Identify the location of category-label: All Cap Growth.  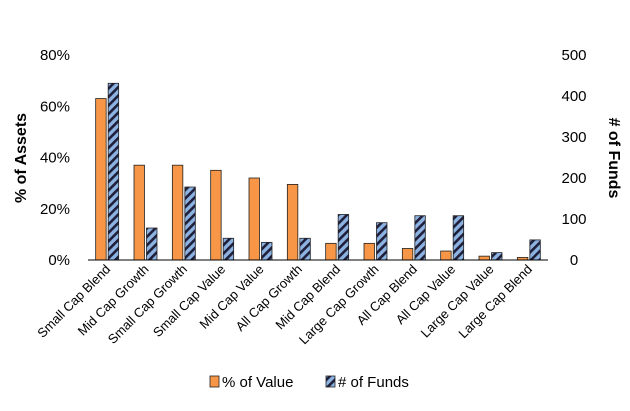
(269, 298).